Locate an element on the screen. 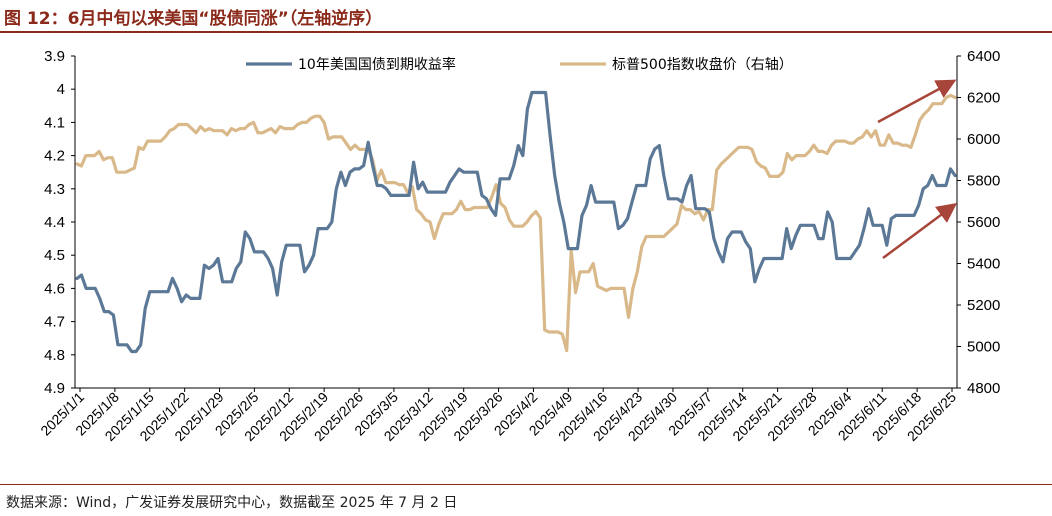 The height and width of the screenshot is (516, 1052). left-tick-label: 4 is located at coordinates (61, 89).